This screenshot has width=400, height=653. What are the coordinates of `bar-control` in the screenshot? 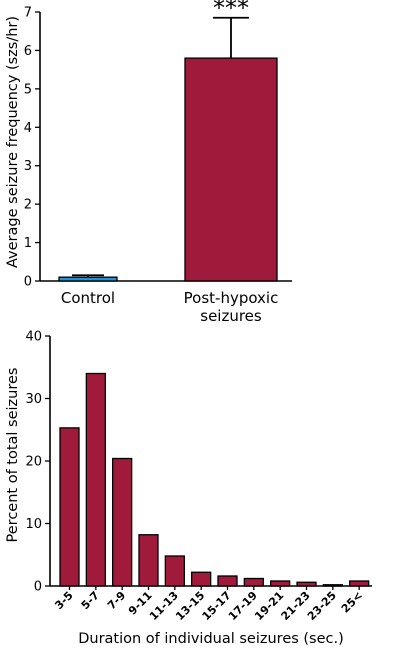 It's located at (88, 279).